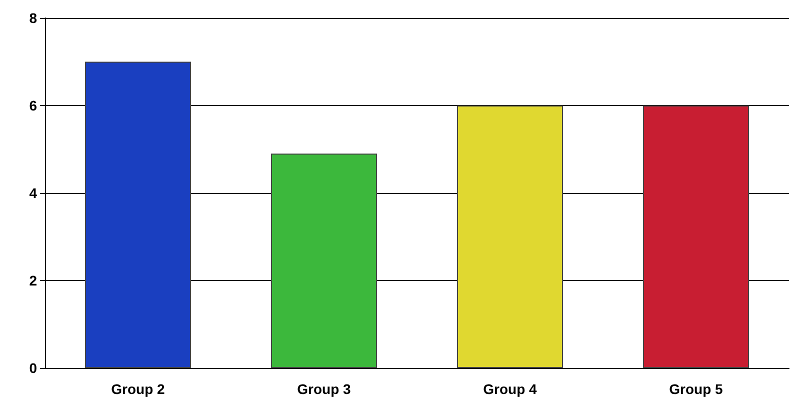 Image resolution: width=799 pixels, height=413 pixels. I want to click on y-tick-label: 6, so click(33, 106).